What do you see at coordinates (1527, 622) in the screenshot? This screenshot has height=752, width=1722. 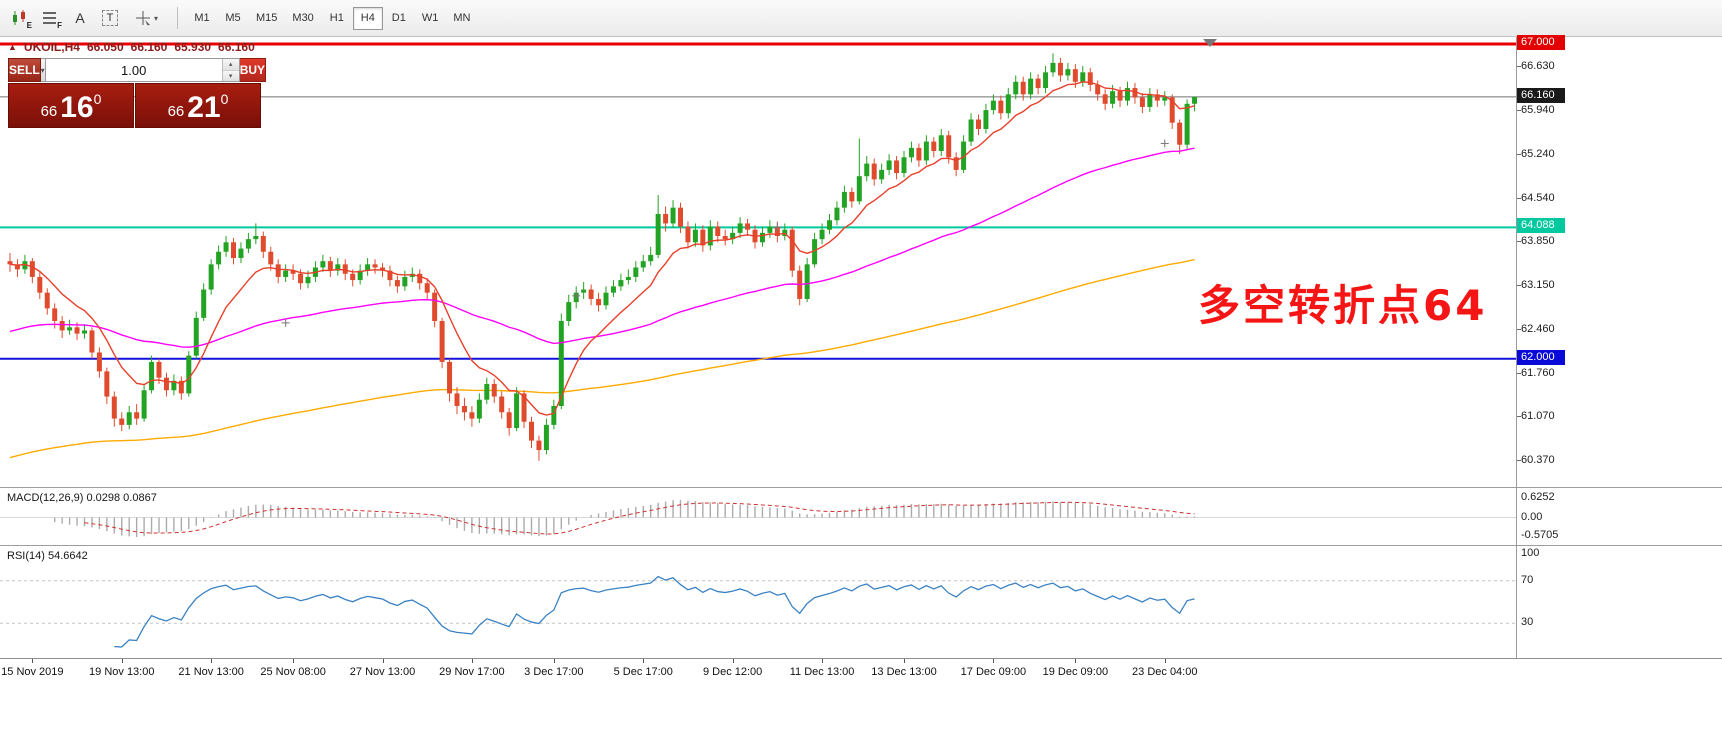 I see `rsi-axis-label: 30` at bounding box center [1527, 622].